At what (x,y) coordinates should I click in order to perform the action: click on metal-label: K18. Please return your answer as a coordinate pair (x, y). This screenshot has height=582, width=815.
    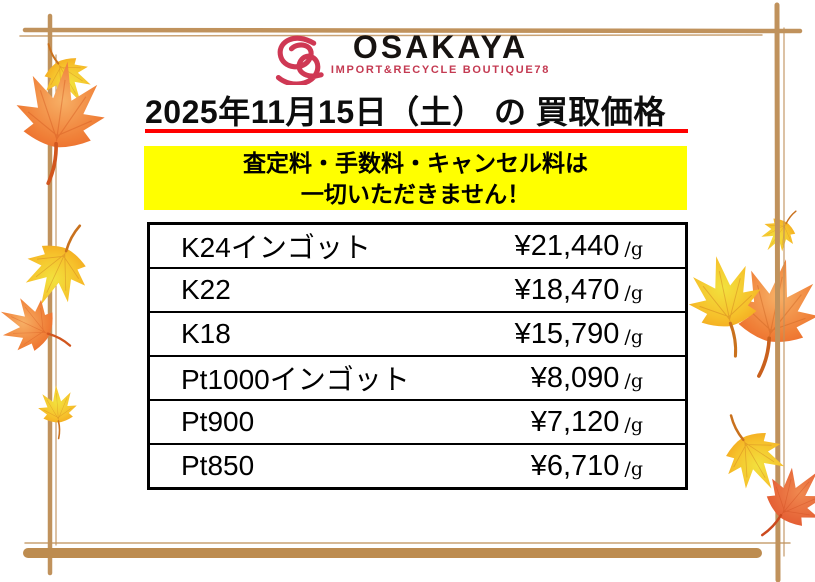
    Looking at the image, I should click on (206, 333).